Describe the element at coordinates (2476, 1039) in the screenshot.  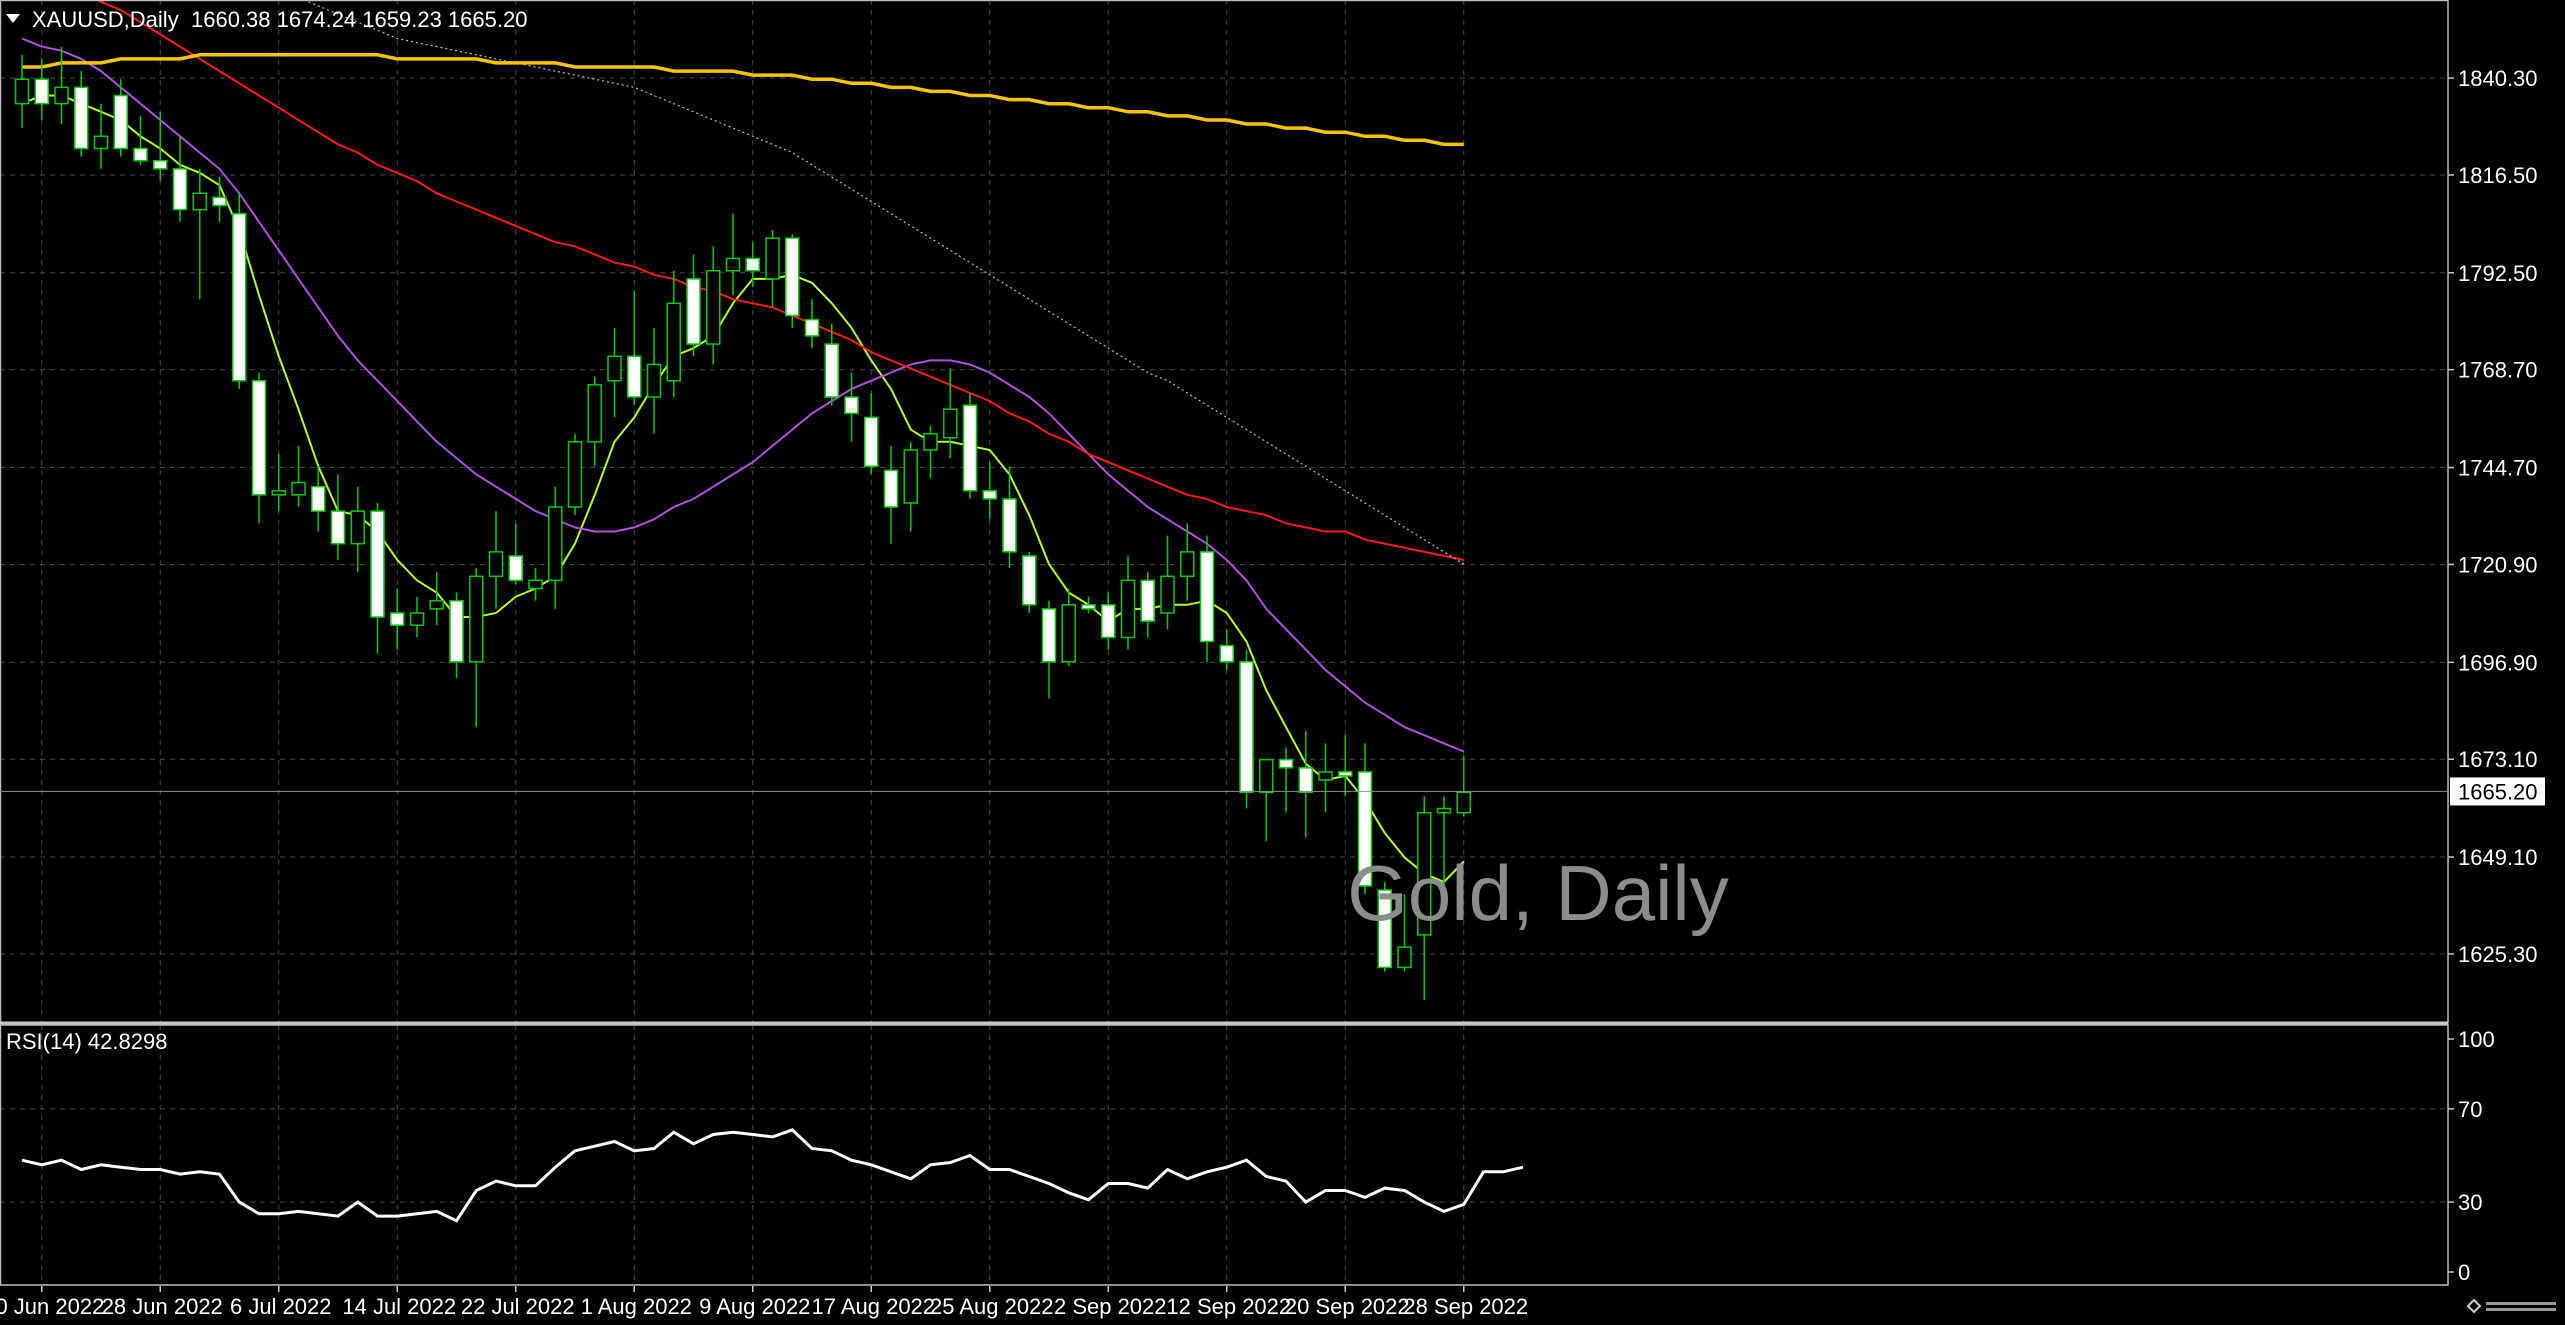
I see `rsi-tick-label: 100` at that location.